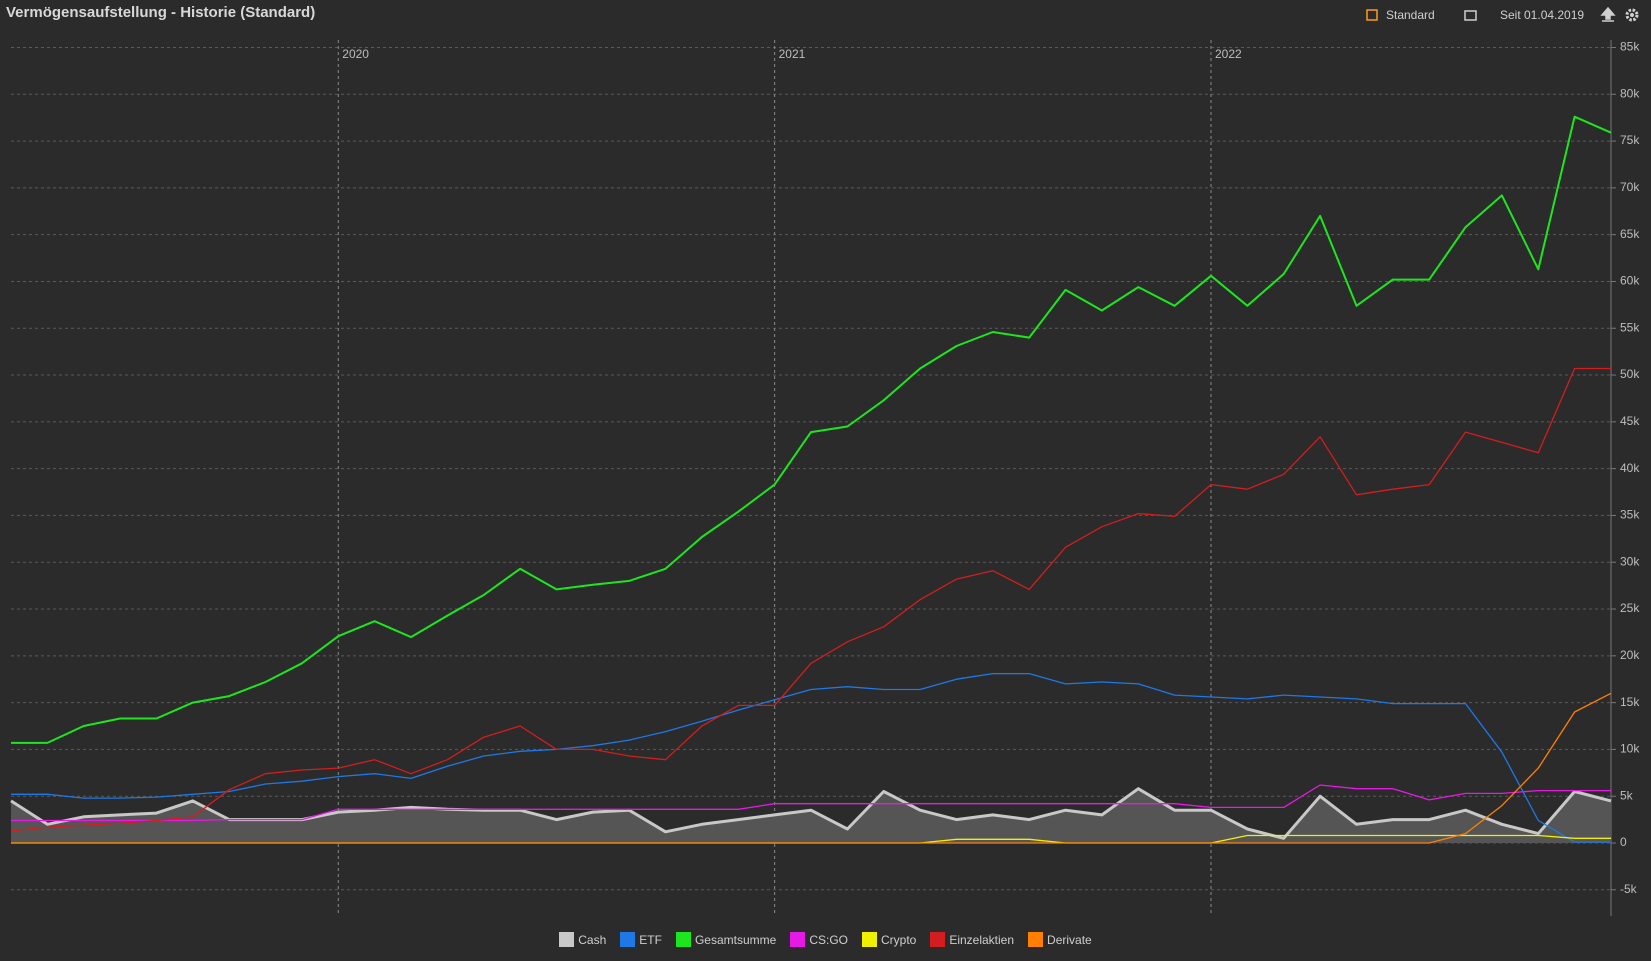 The width and height of the screenshot is (1651, 961). I want to click on legend-label: Gesamtsumme, so click(735, 939).